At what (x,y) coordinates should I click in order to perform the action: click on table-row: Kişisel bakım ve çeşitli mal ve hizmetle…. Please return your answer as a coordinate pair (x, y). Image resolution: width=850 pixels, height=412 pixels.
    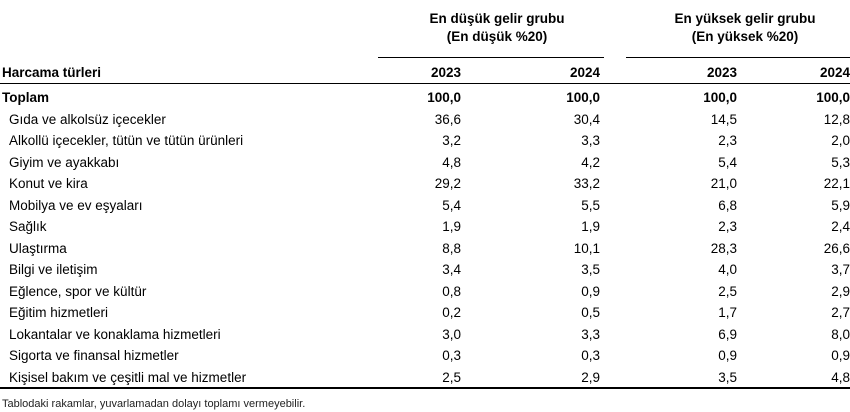
    Looking at the image, I should click on (425, 378).